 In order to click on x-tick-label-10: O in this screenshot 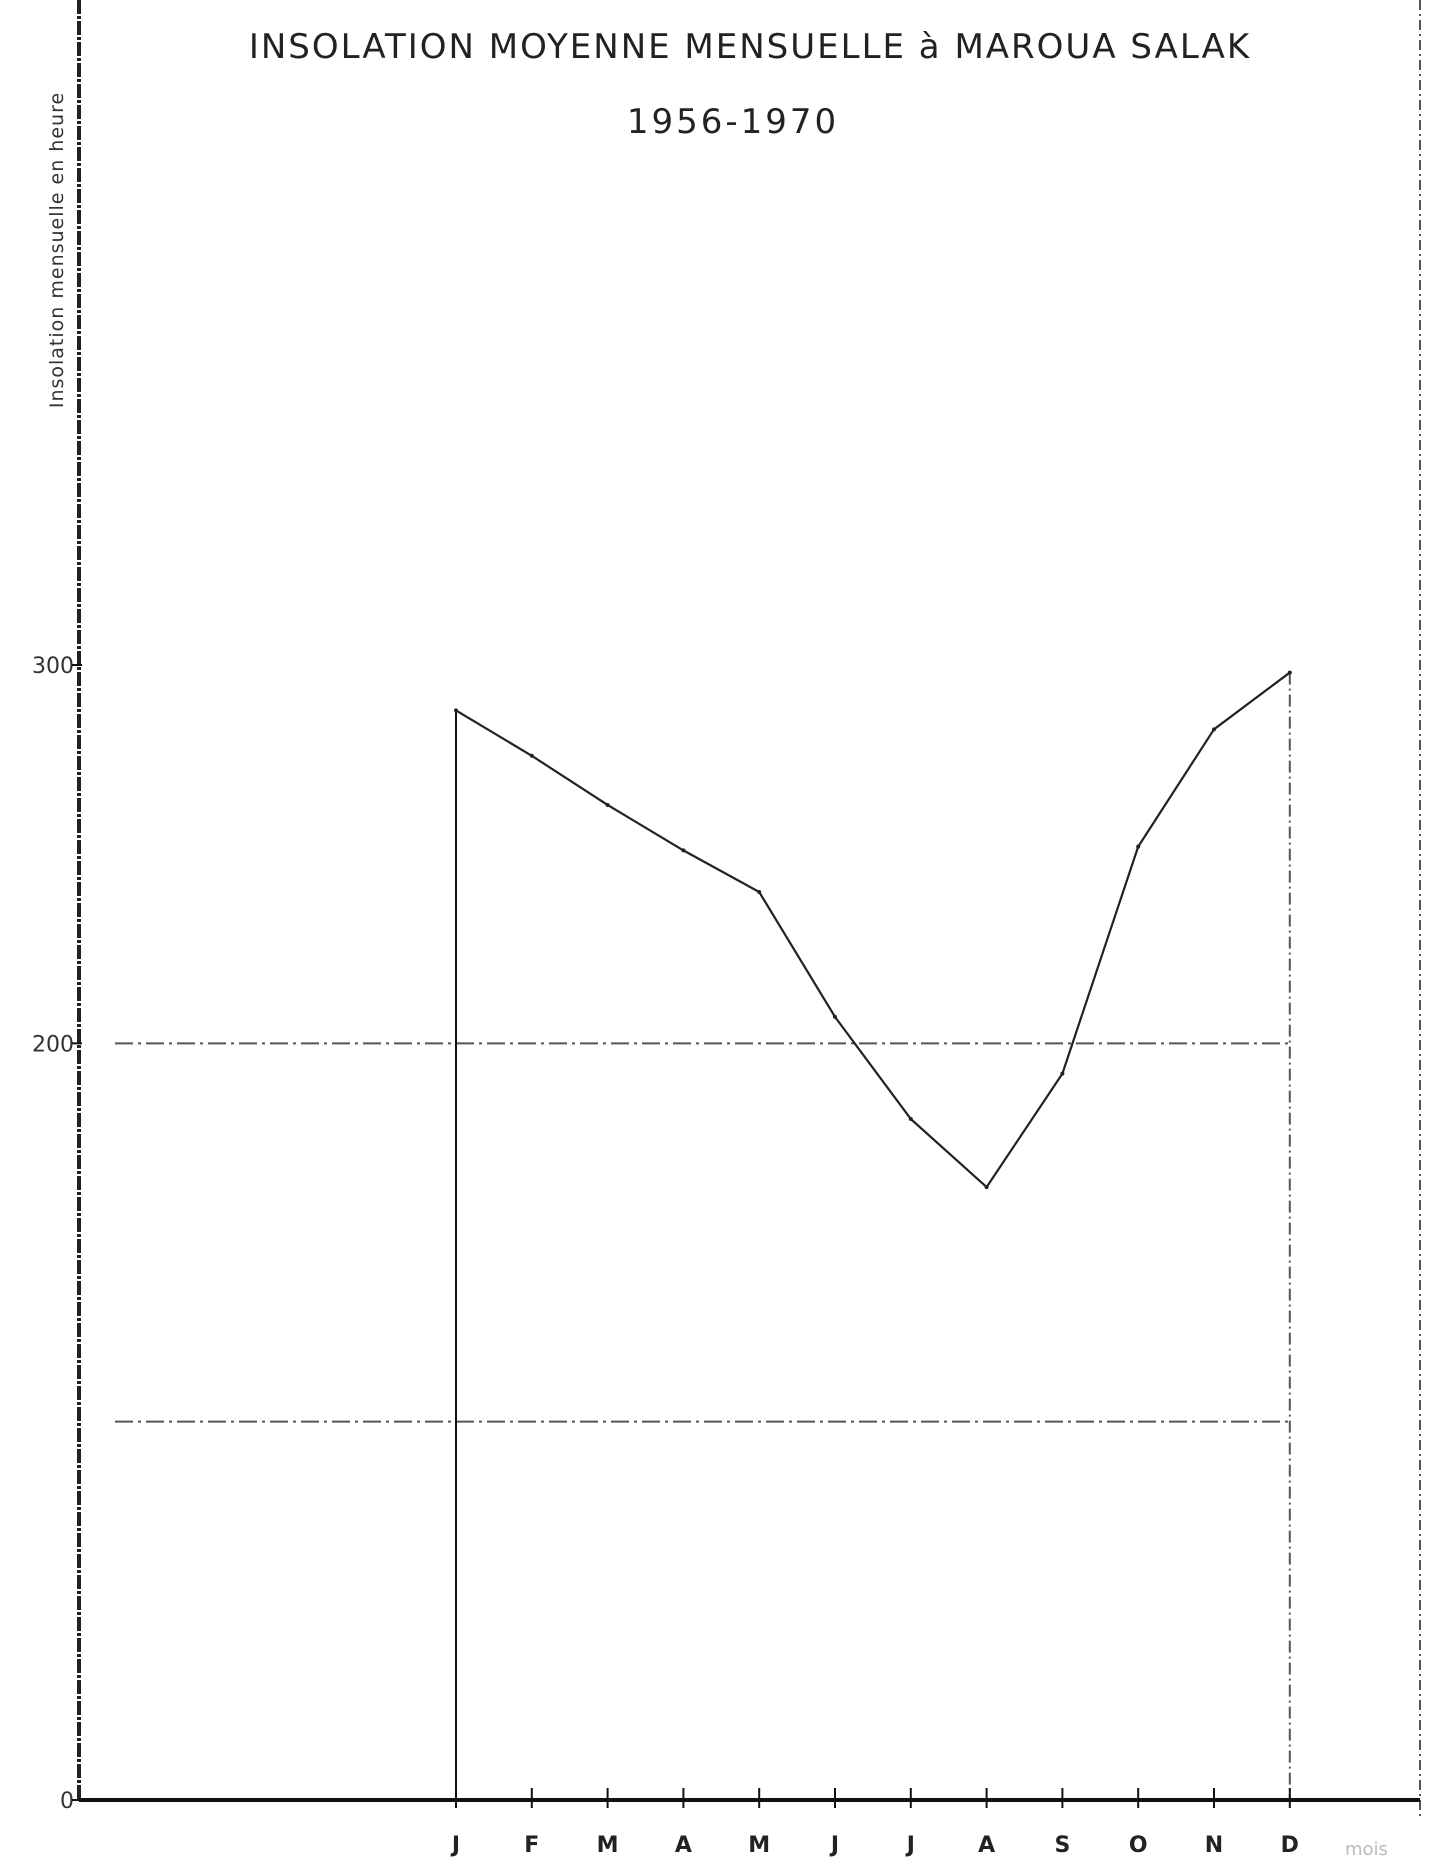, I will do `click(1138, 1845)`.